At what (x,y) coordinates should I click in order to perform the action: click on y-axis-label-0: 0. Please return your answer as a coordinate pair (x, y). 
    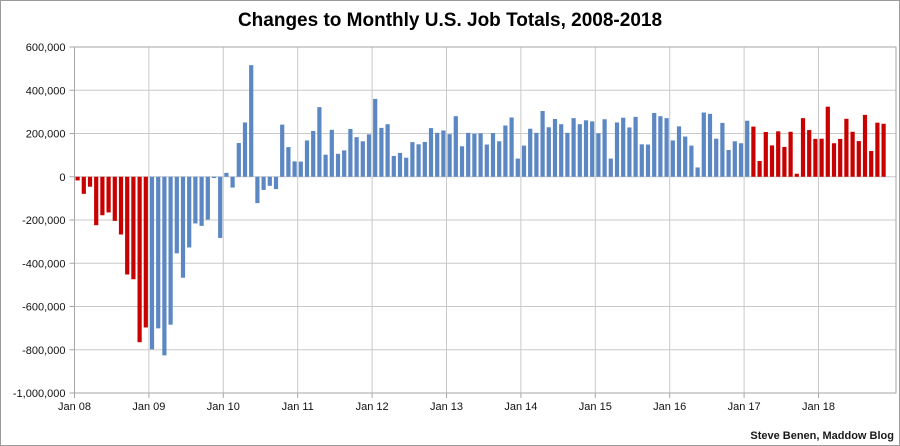
    Looking at the image, I should click on (62, 178).